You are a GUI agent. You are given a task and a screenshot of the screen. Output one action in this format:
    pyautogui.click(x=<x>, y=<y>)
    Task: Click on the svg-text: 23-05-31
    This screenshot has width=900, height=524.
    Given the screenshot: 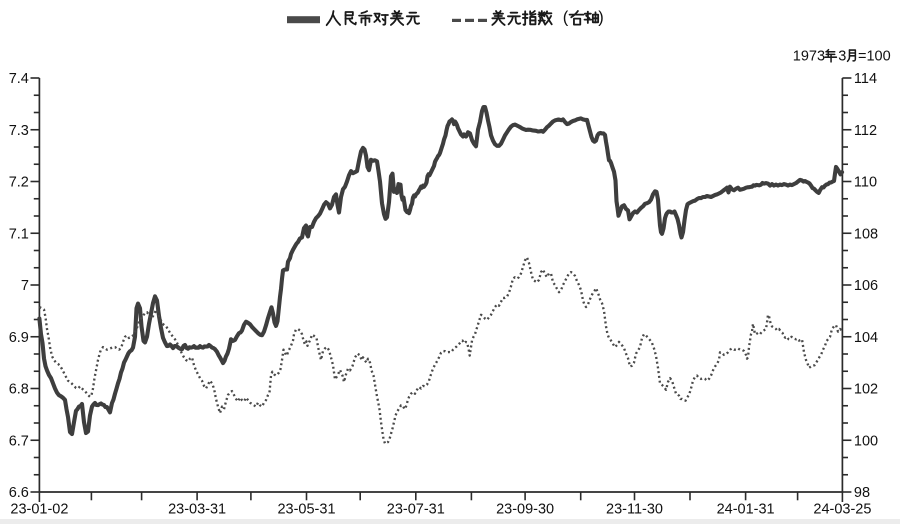 What is the action you would take?
    pyautogui.click(x=306, y=510)
    